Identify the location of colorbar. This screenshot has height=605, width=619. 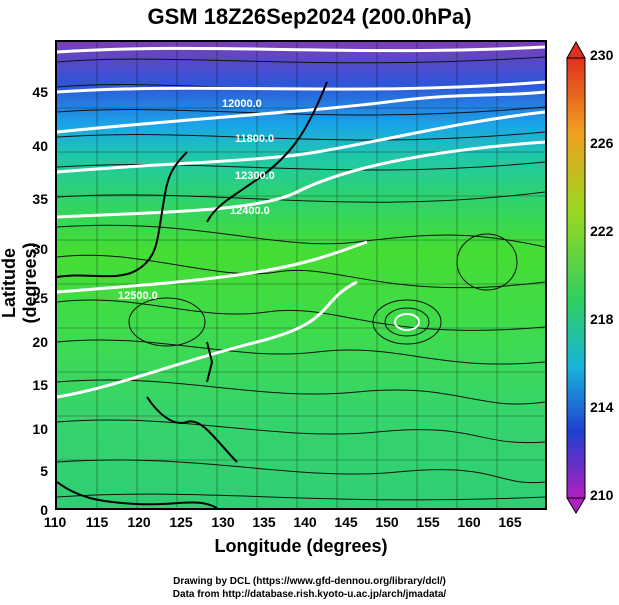
(576, 277).